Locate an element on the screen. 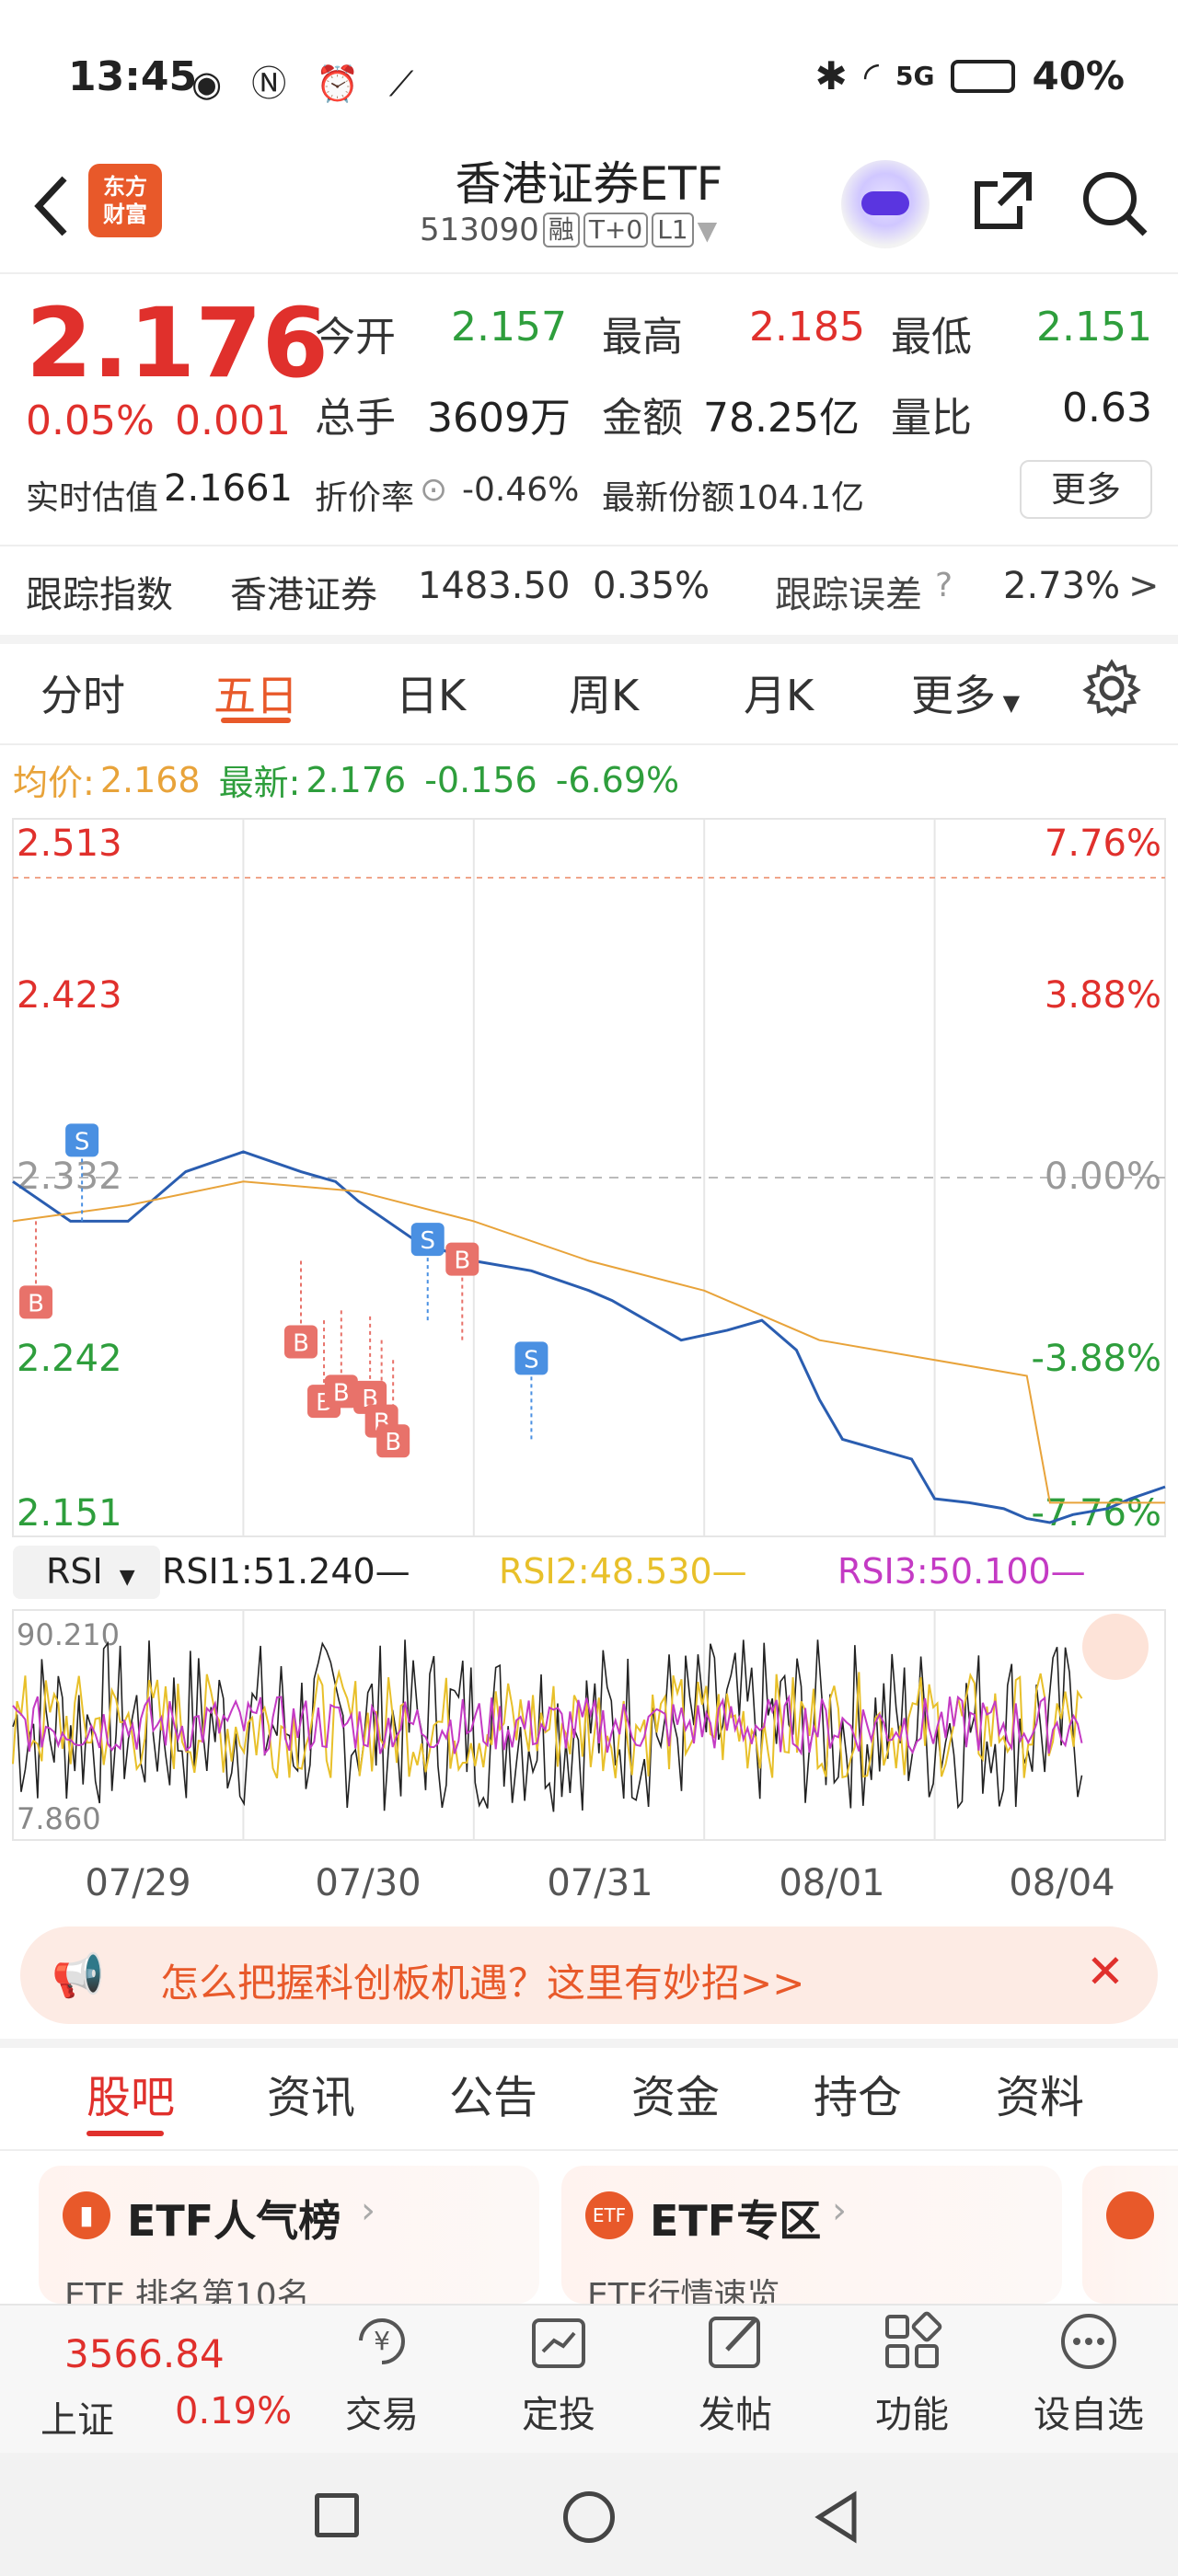 Image resolution: width=1178 pixels, height=2576 pixels. home-button is located at coordinates (589, 2517).